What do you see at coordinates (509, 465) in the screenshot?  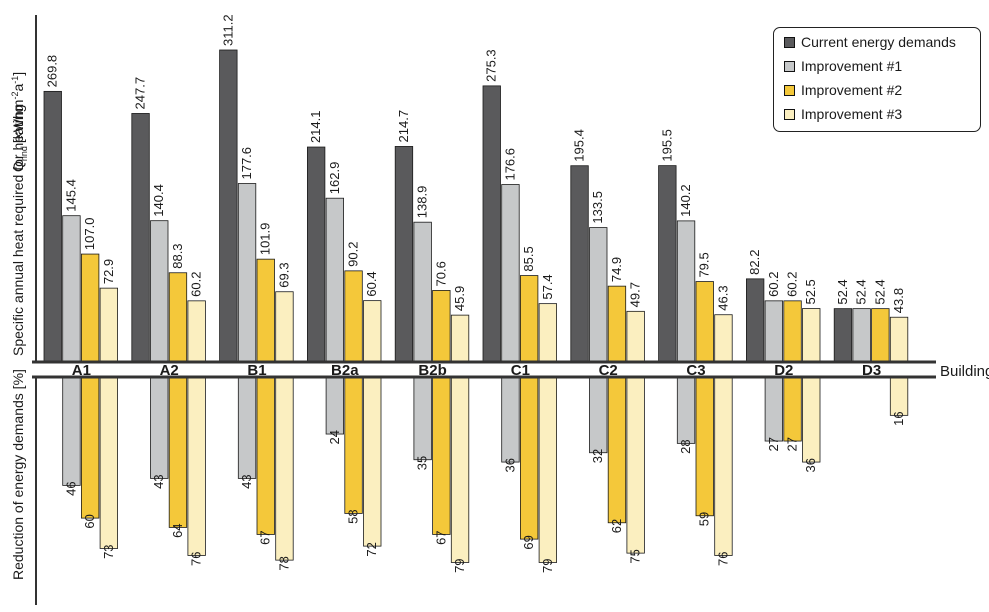 I see `reduction-label-c1-series-1: 36` at bounding box center [509, 465].